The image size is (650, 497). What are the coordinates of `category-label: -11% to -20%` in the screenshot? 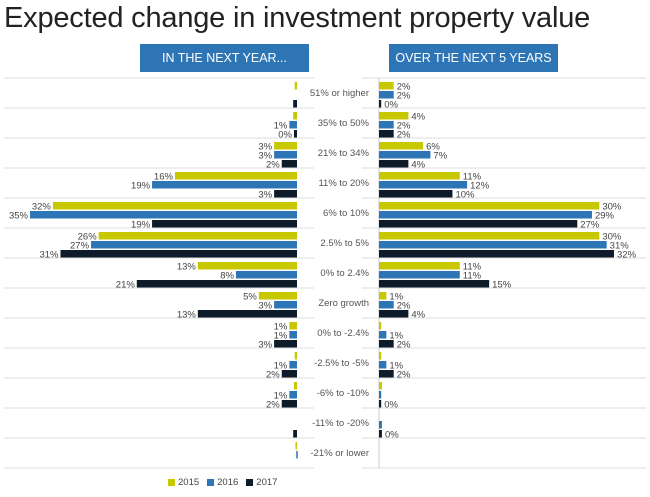 It's located at (340, 423).